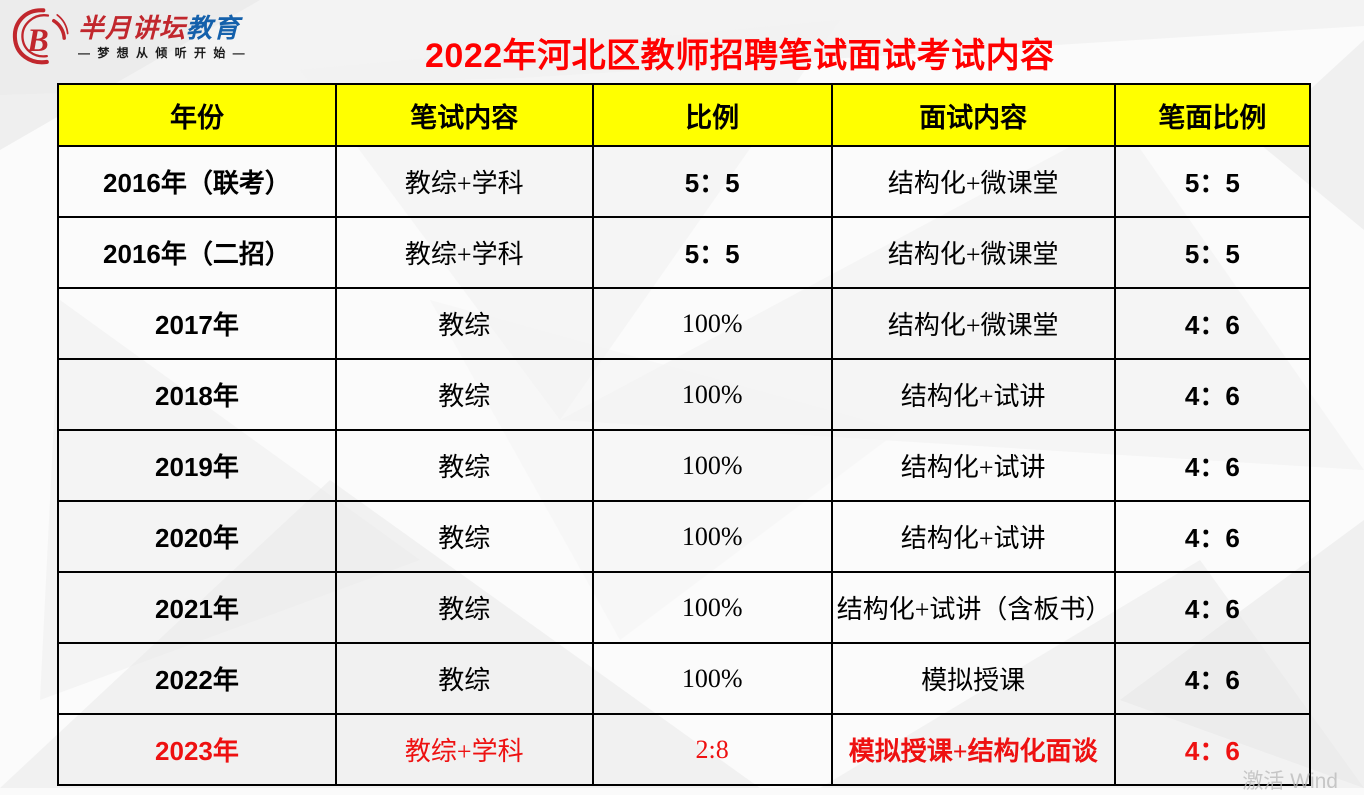 The image size is (1364, 795). Describe the element at coordinates (197, 749) in the screenshot. I see `cell-year: 2023年` at that location.